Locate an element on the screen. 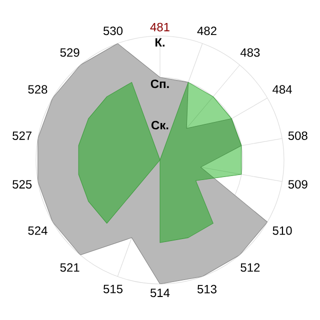 Image resolution: width=320 pixels, height=320 pixels. spoke-label: 524 is located at coordinates (38, 230).